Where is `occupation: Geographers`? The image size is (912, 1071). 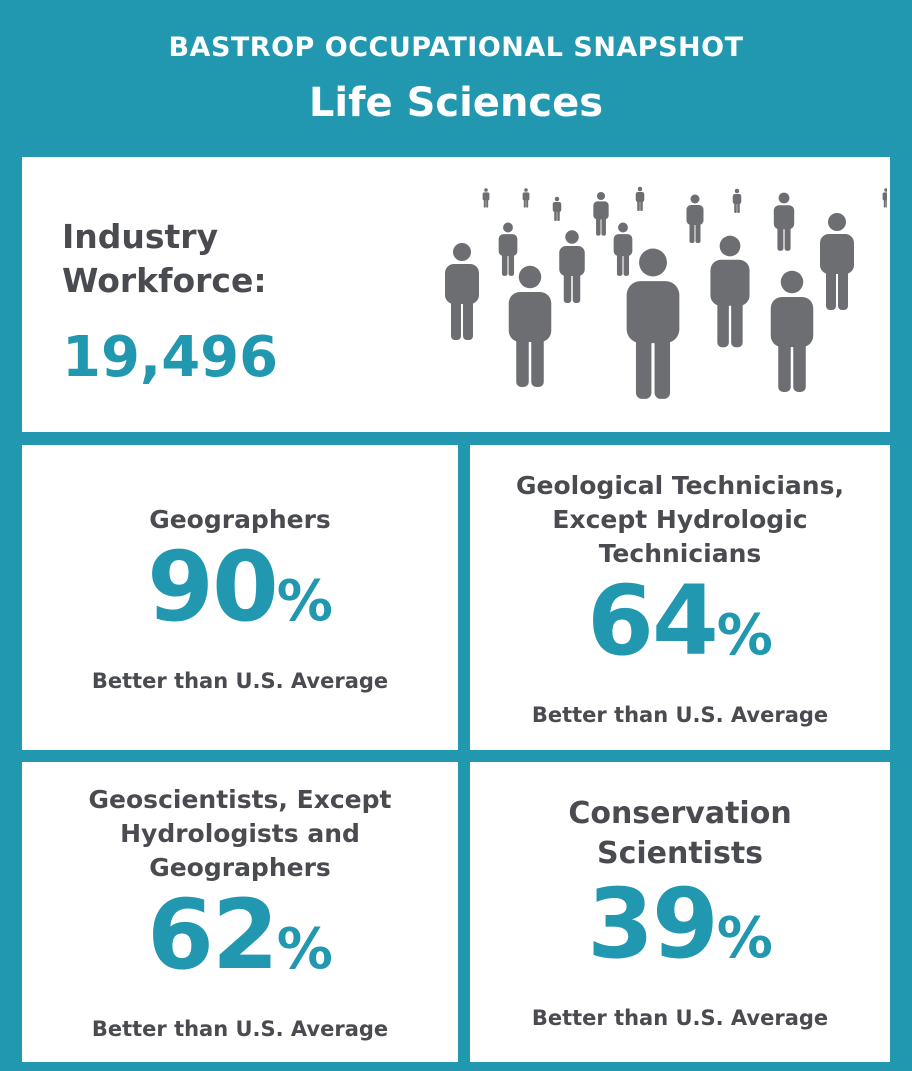 occupation: Geographers is located at coordinates (240, 519).